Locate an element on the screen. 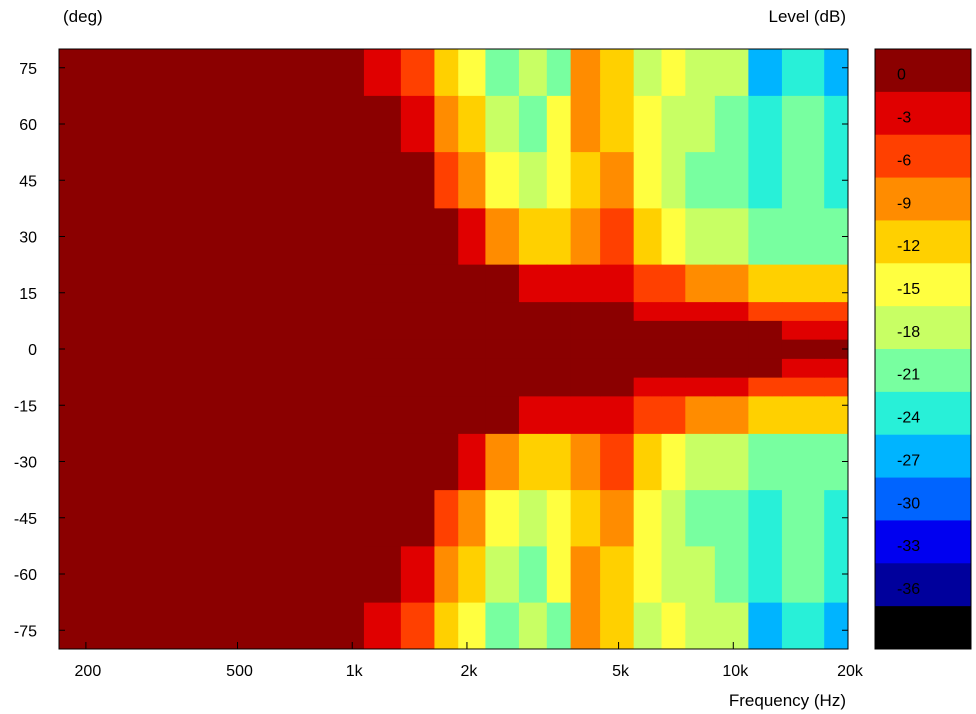 The image size is (976, 714). colorbar-label-value: 0 is located at coordinates (901, 75).